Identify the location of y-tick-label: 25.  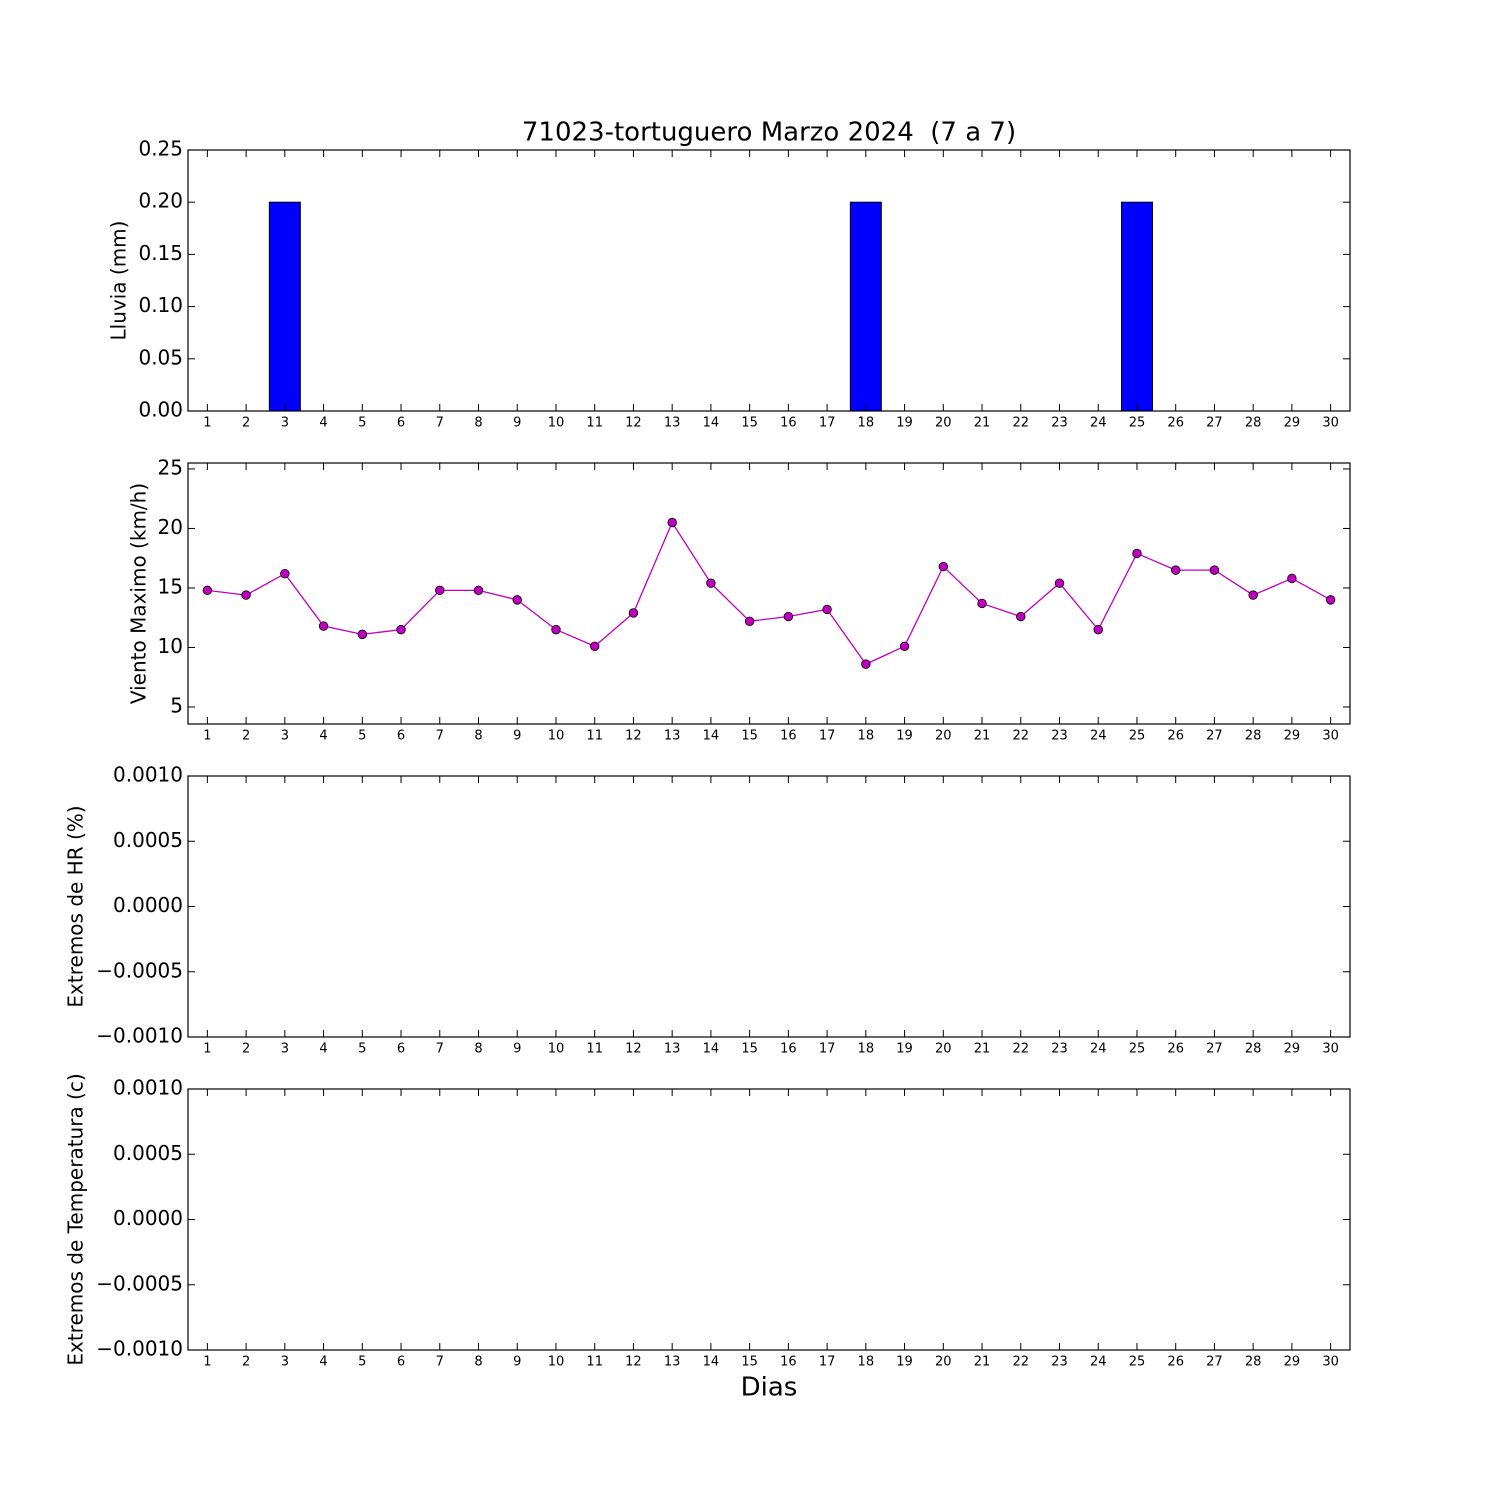
(170, 467).